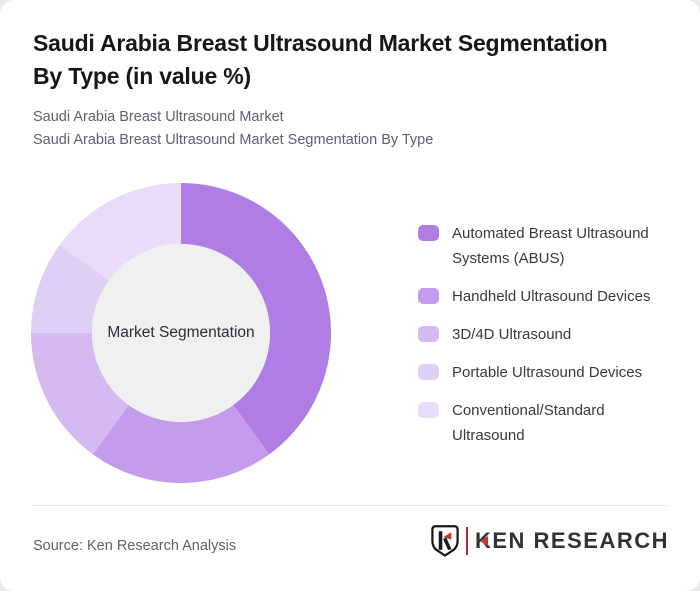 The width and height of the screenshot is (700, 591). I want to click on subtitle-line-1: Saudi Arabia Breast Ultrasound Market, so click(158, 117).